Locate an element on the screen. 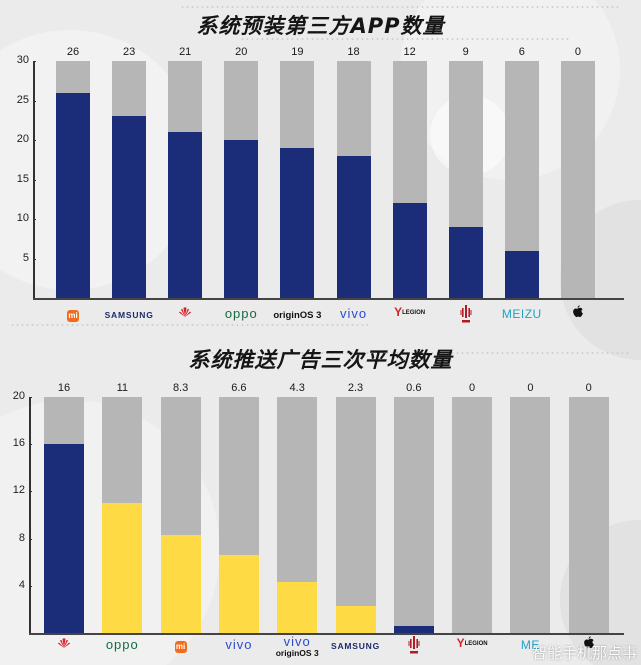 The image size is (641, 665). bar-value-label: 26 is located at coordinates (73, 52).